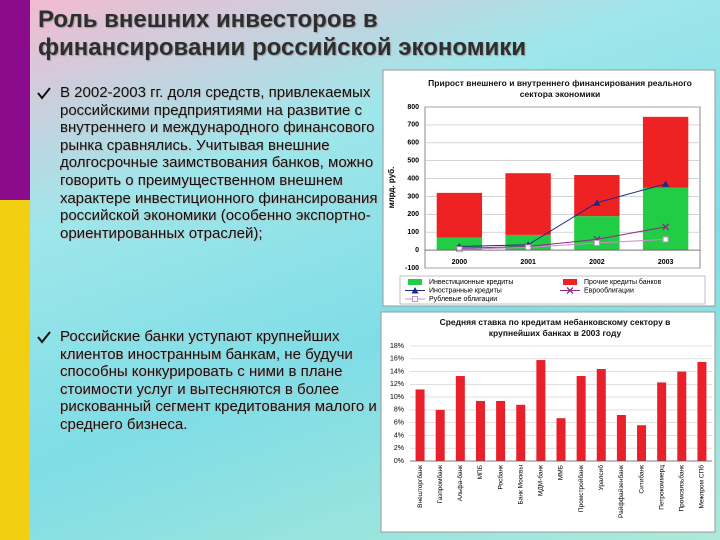  Describe the element at coordinates (413, 161) in the screenshot. I see `y-tick-label: 500` at that location.